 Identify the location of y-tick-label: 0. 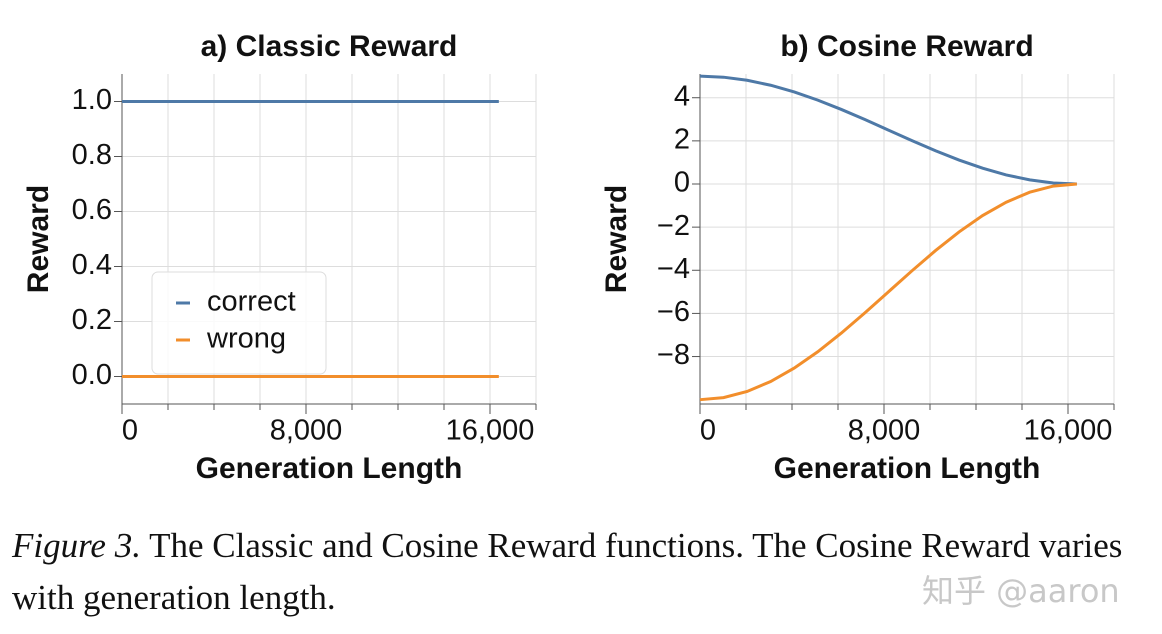
(682, 183).